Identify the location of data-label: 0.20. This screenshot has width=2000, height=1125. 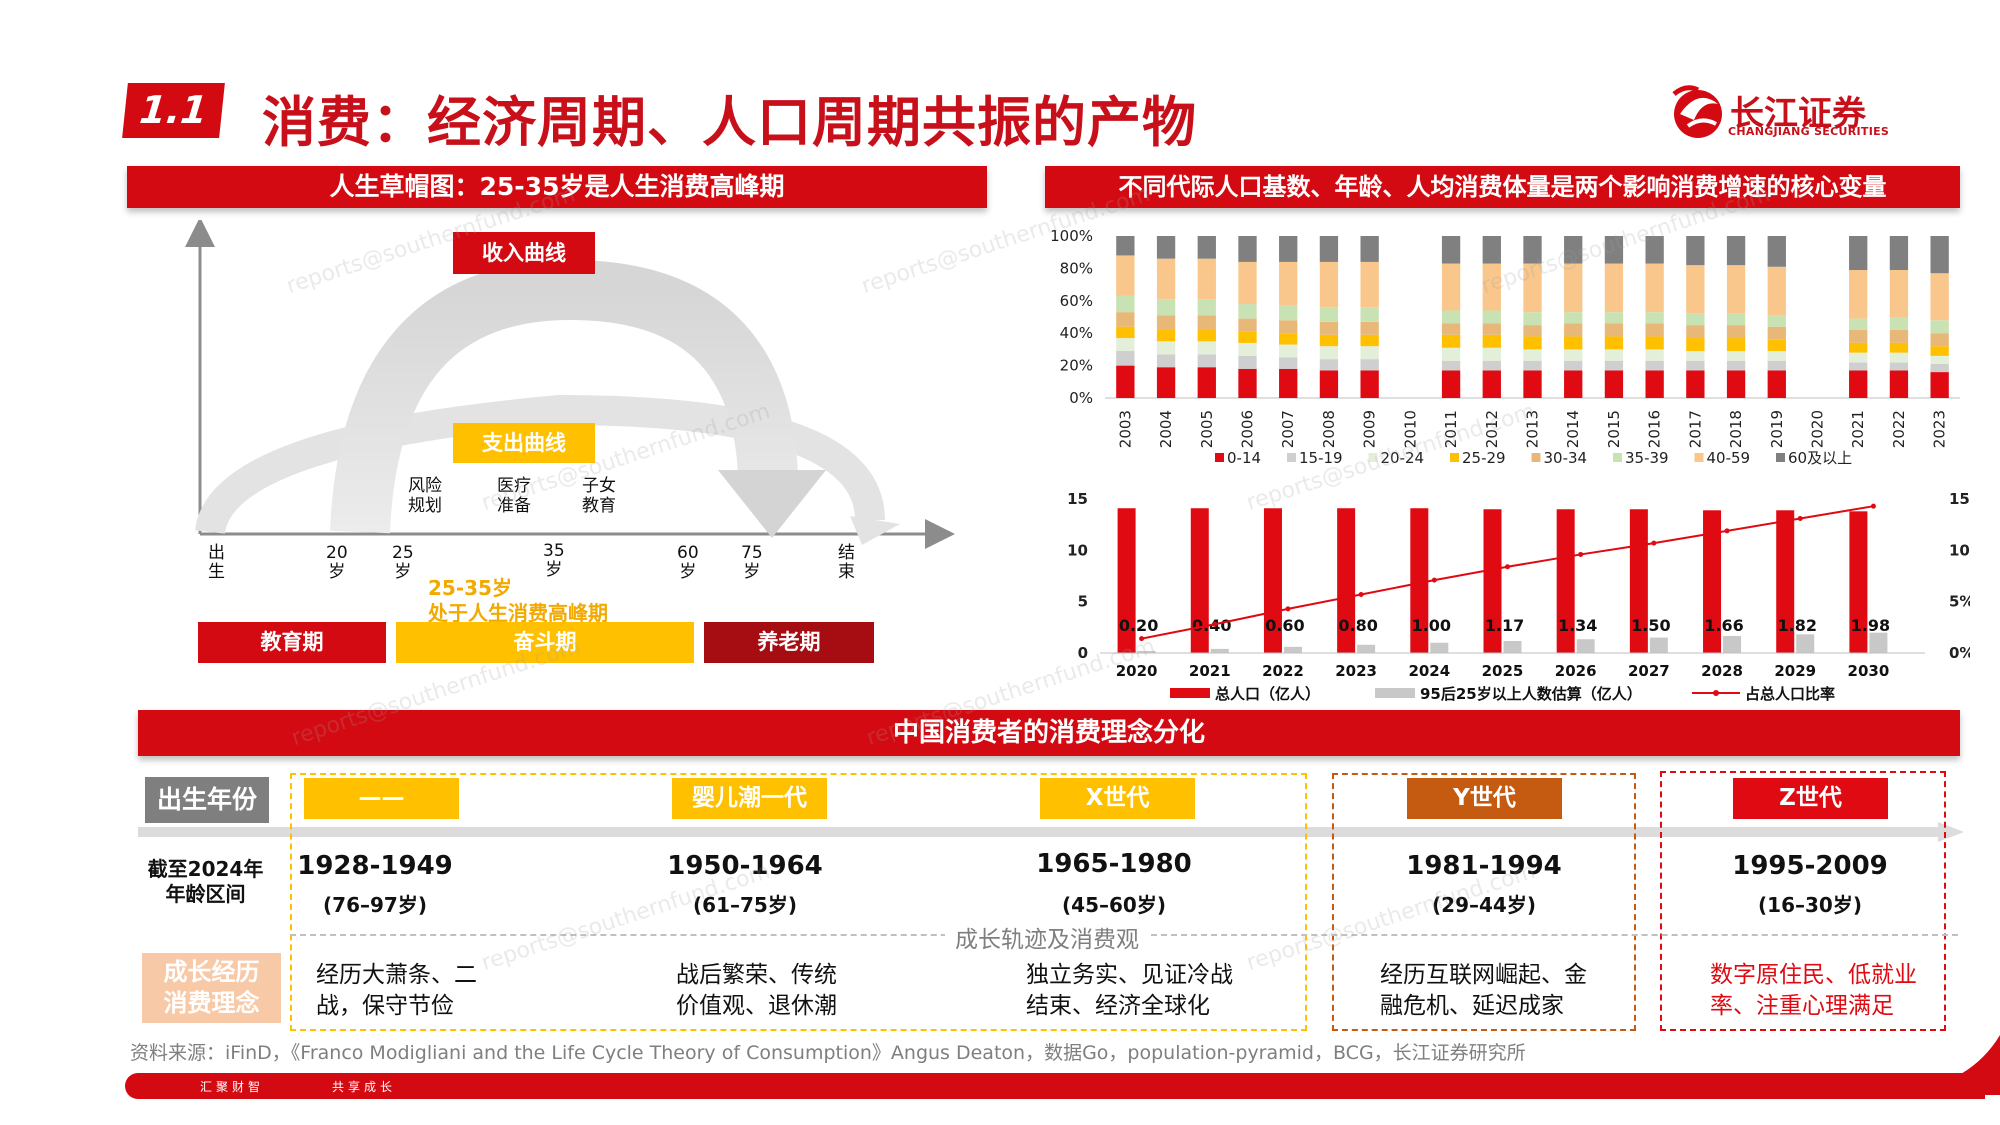
(1138, 625).